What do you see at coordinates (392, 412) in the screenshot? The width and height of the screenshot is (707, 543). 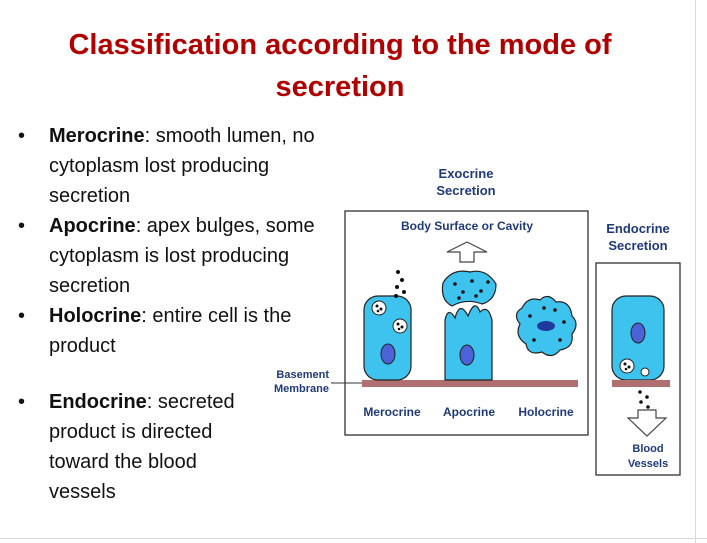 I see `merocrine-label: Merocrine` at bounding box center [392, 412].